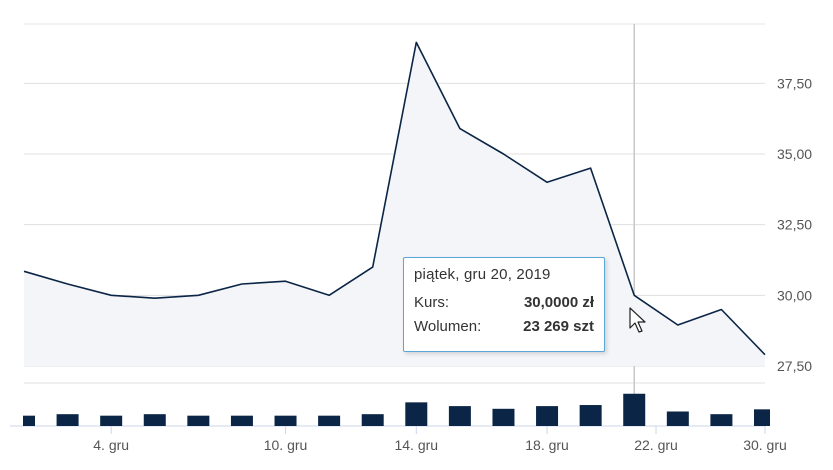 The width and height of the screenshot is (833, 470). What do you see at coordinates (794, 366) in the screenshot?
I see `y-tick-label: 27,50` at bounding box center [794, 366].